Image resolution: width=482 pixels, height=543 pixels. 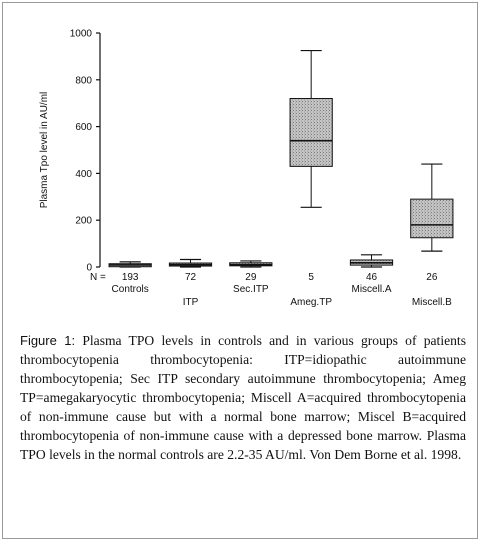 I want to click on n-prefix-label: N =, so click(x=98, y=277).